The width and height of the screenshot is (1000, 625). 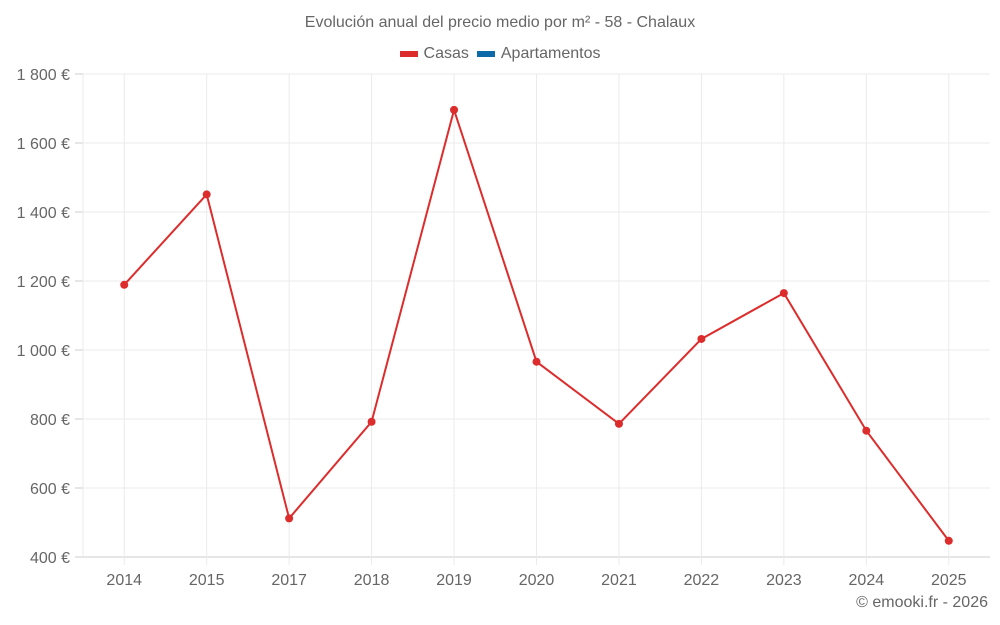 What do you see at coordinates (537, 580) in the screenshot?
I see `x-tick-label: 2020` at bounding box center [537, 580].